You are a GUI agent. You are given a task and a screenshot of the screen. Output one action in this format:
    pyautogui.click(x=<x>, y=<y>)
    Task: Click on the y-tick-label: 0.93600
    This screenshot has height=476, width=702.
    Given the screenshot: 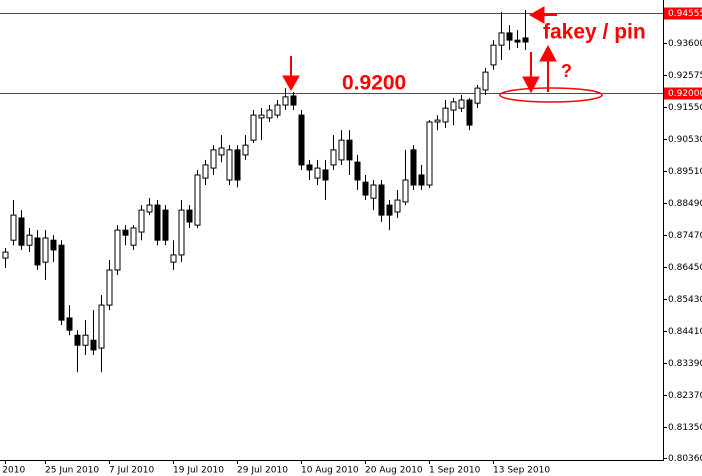 What is the action you would take?
    pyautogui.click(x=685, y=44)
    